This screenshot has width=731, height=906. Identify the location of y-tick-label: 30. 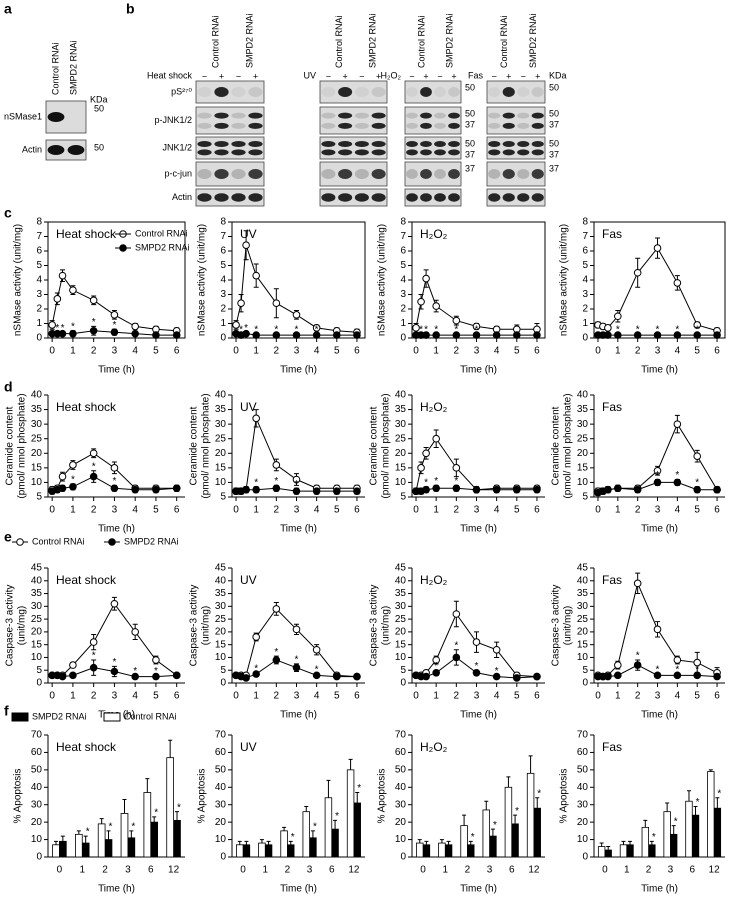
(37, 606).